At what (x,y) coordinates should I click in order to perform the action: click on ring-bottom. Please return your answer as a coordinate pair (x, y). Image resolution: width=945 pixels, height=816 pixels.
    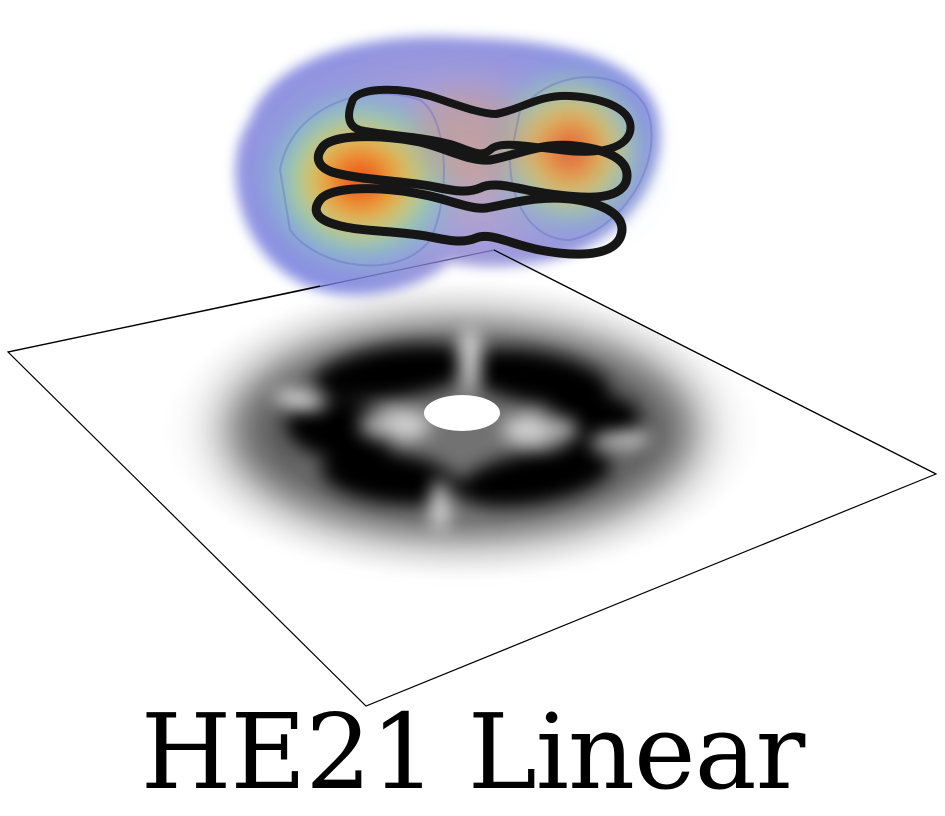
    Looking at the image, I should click on (469, 221).